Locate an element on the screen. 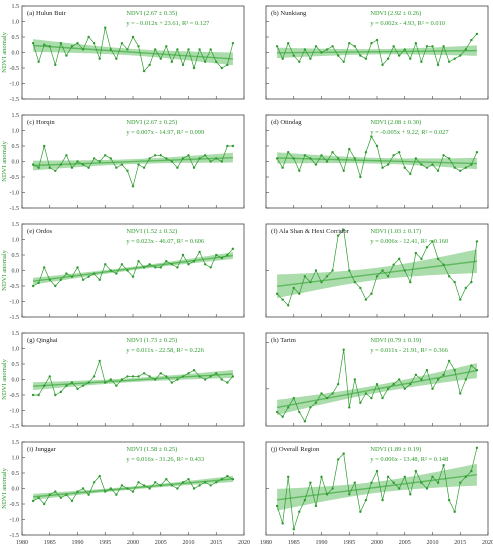 The image size is (493, 550). y-axis-label: NDVI anomaly is located at coordinates (4, 52).